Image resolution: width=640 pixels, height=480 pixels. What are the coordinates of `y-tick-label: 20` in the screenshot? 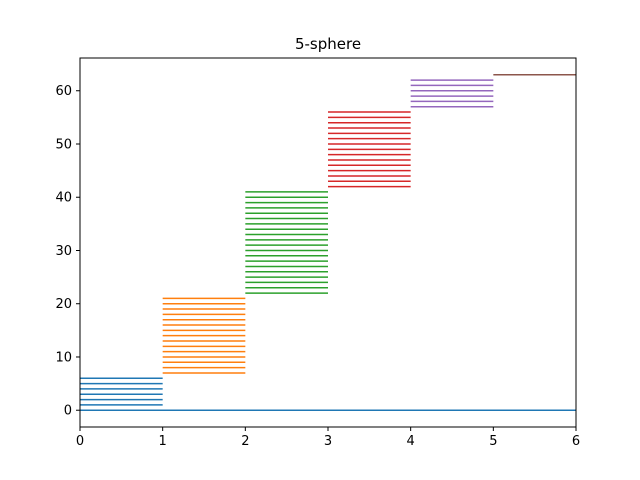 It's located at (63, 304).